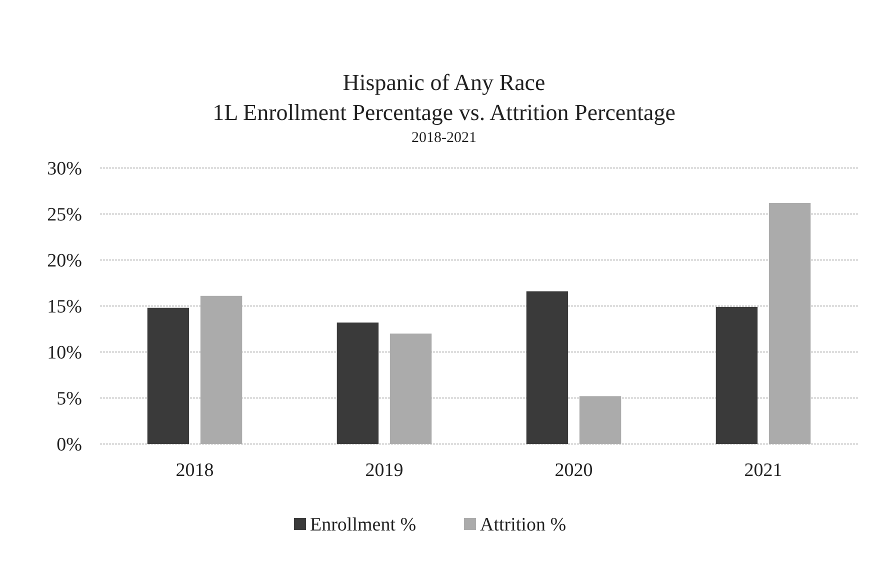 The height and width of the screenshot is (570, 888). I want to click on legend-label: Enrollment %, so click(363, 525).